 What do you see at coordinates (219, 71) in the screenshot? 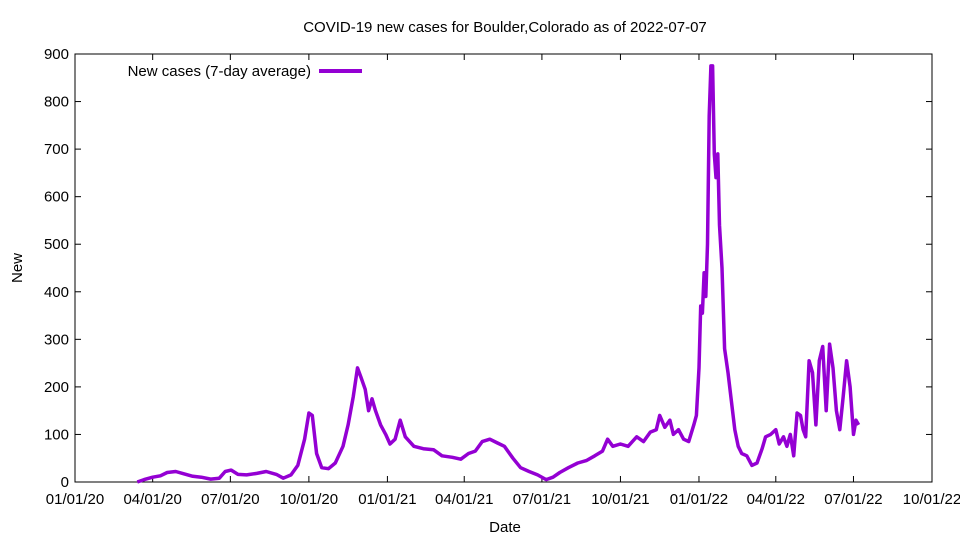
I see `legend-label: New cases (7-day average)` at bounding box center [219, 71].